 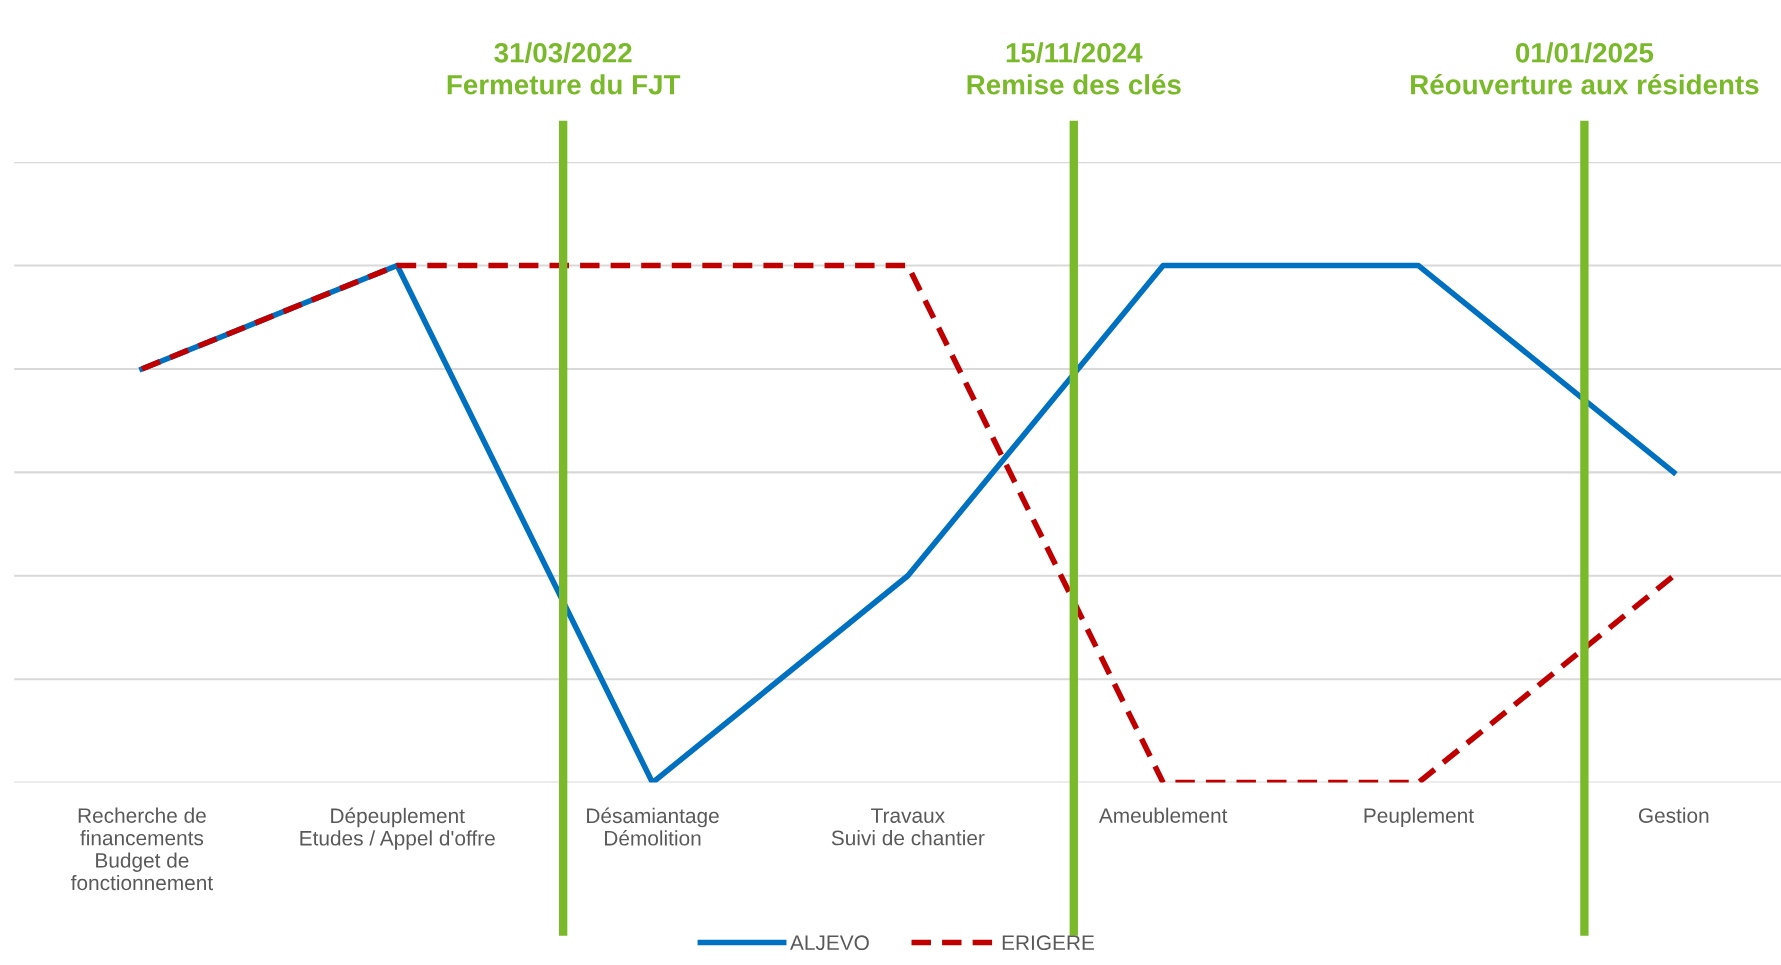 What do you see at coordinates (141, 849) in the screenshot?
I see `x-tick-label: Recherche de financements Budget de fonctionnement` at bounding box center [141, 849].